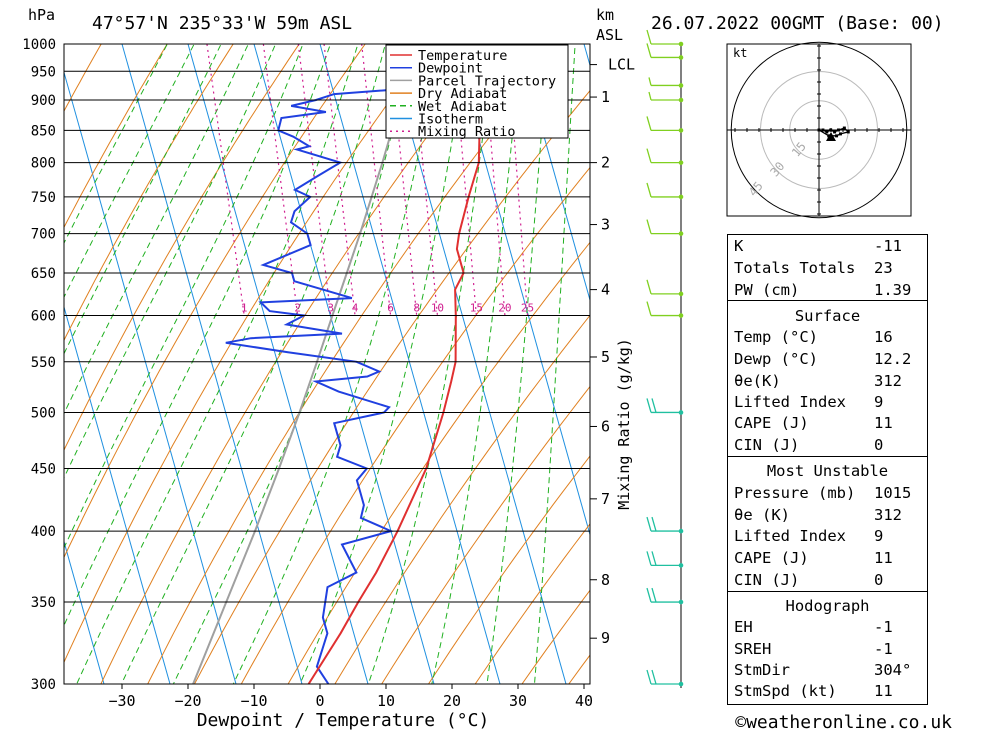  Describe the element at coordinates (527, 308) in the screenshot. I see `mixing-ratio-label: 25` at that location.